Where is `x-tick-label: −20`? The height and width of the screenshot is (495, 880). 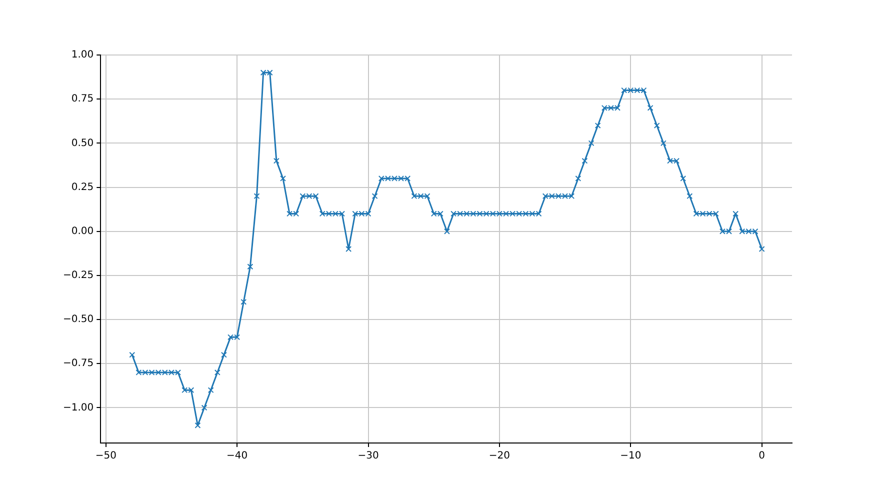 x-tick-label: −20 is located at coordinates (499, 456).